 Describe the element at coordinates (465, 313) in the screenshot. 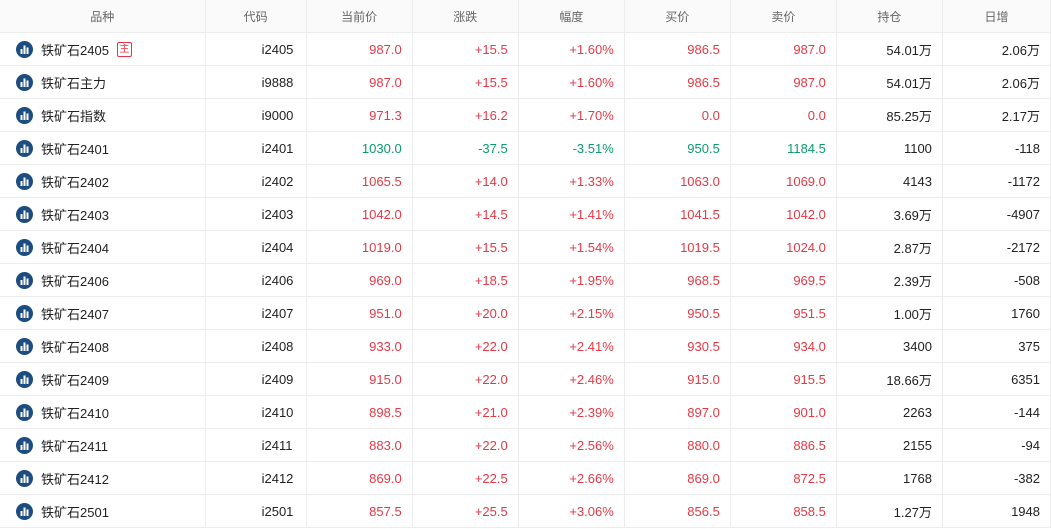

I see `cell-change: +20.0` at that location.